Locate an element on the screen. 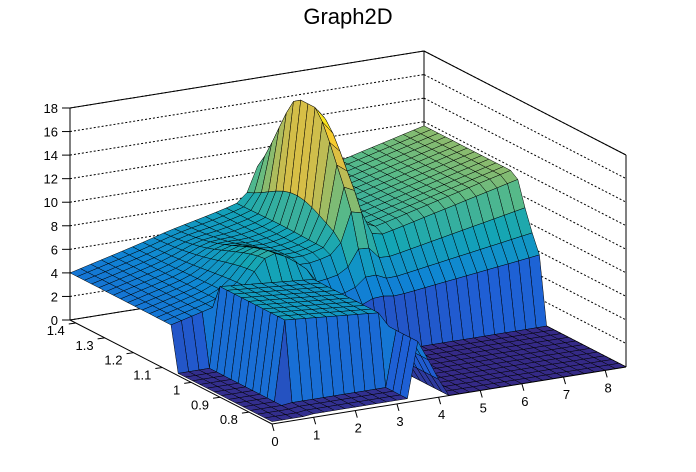  y-tick-label: 1.4 is located at coordinates (56, 330).